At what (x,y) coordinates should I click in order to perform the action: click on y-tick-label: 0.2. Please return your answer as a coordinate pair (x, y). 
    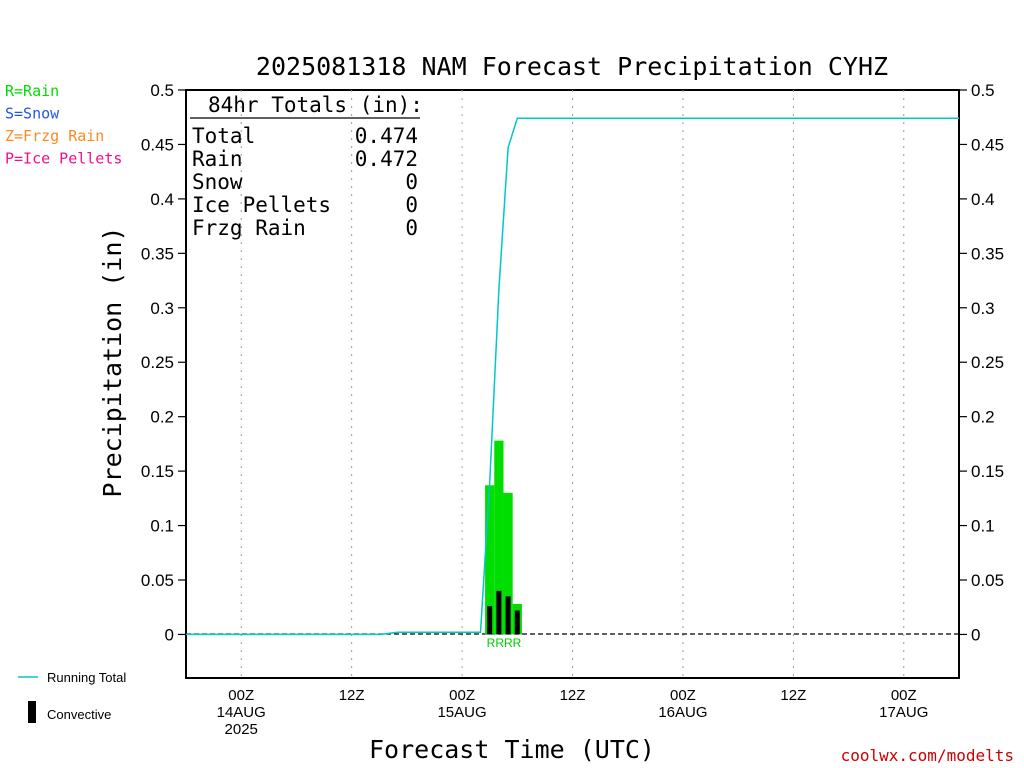
    Looking at the image, I should click on (162, 417).